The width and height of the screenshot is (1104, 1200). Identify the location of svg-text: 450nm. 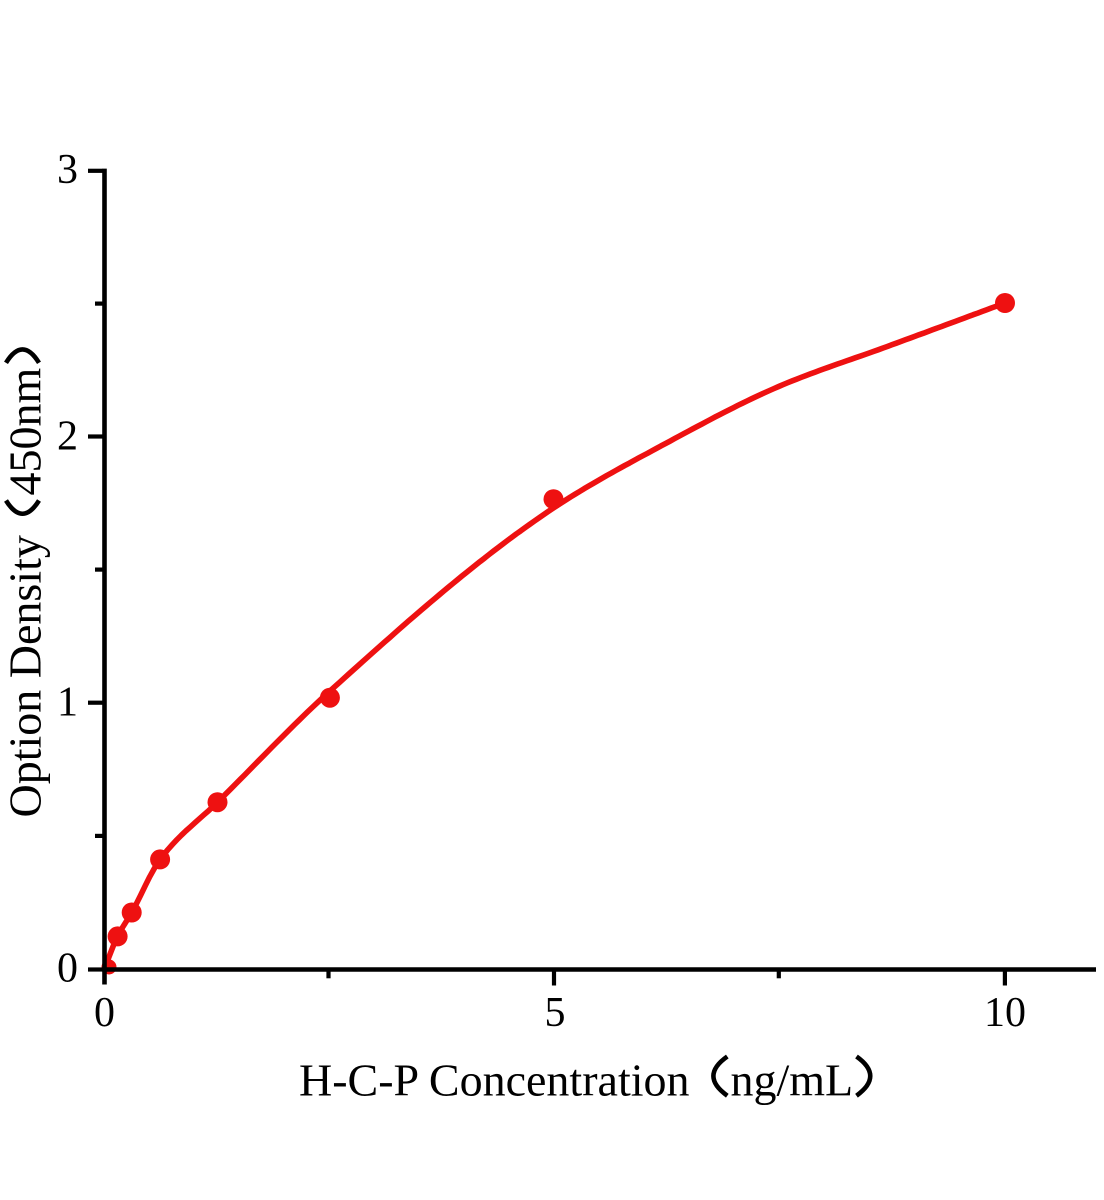
(25, 432).